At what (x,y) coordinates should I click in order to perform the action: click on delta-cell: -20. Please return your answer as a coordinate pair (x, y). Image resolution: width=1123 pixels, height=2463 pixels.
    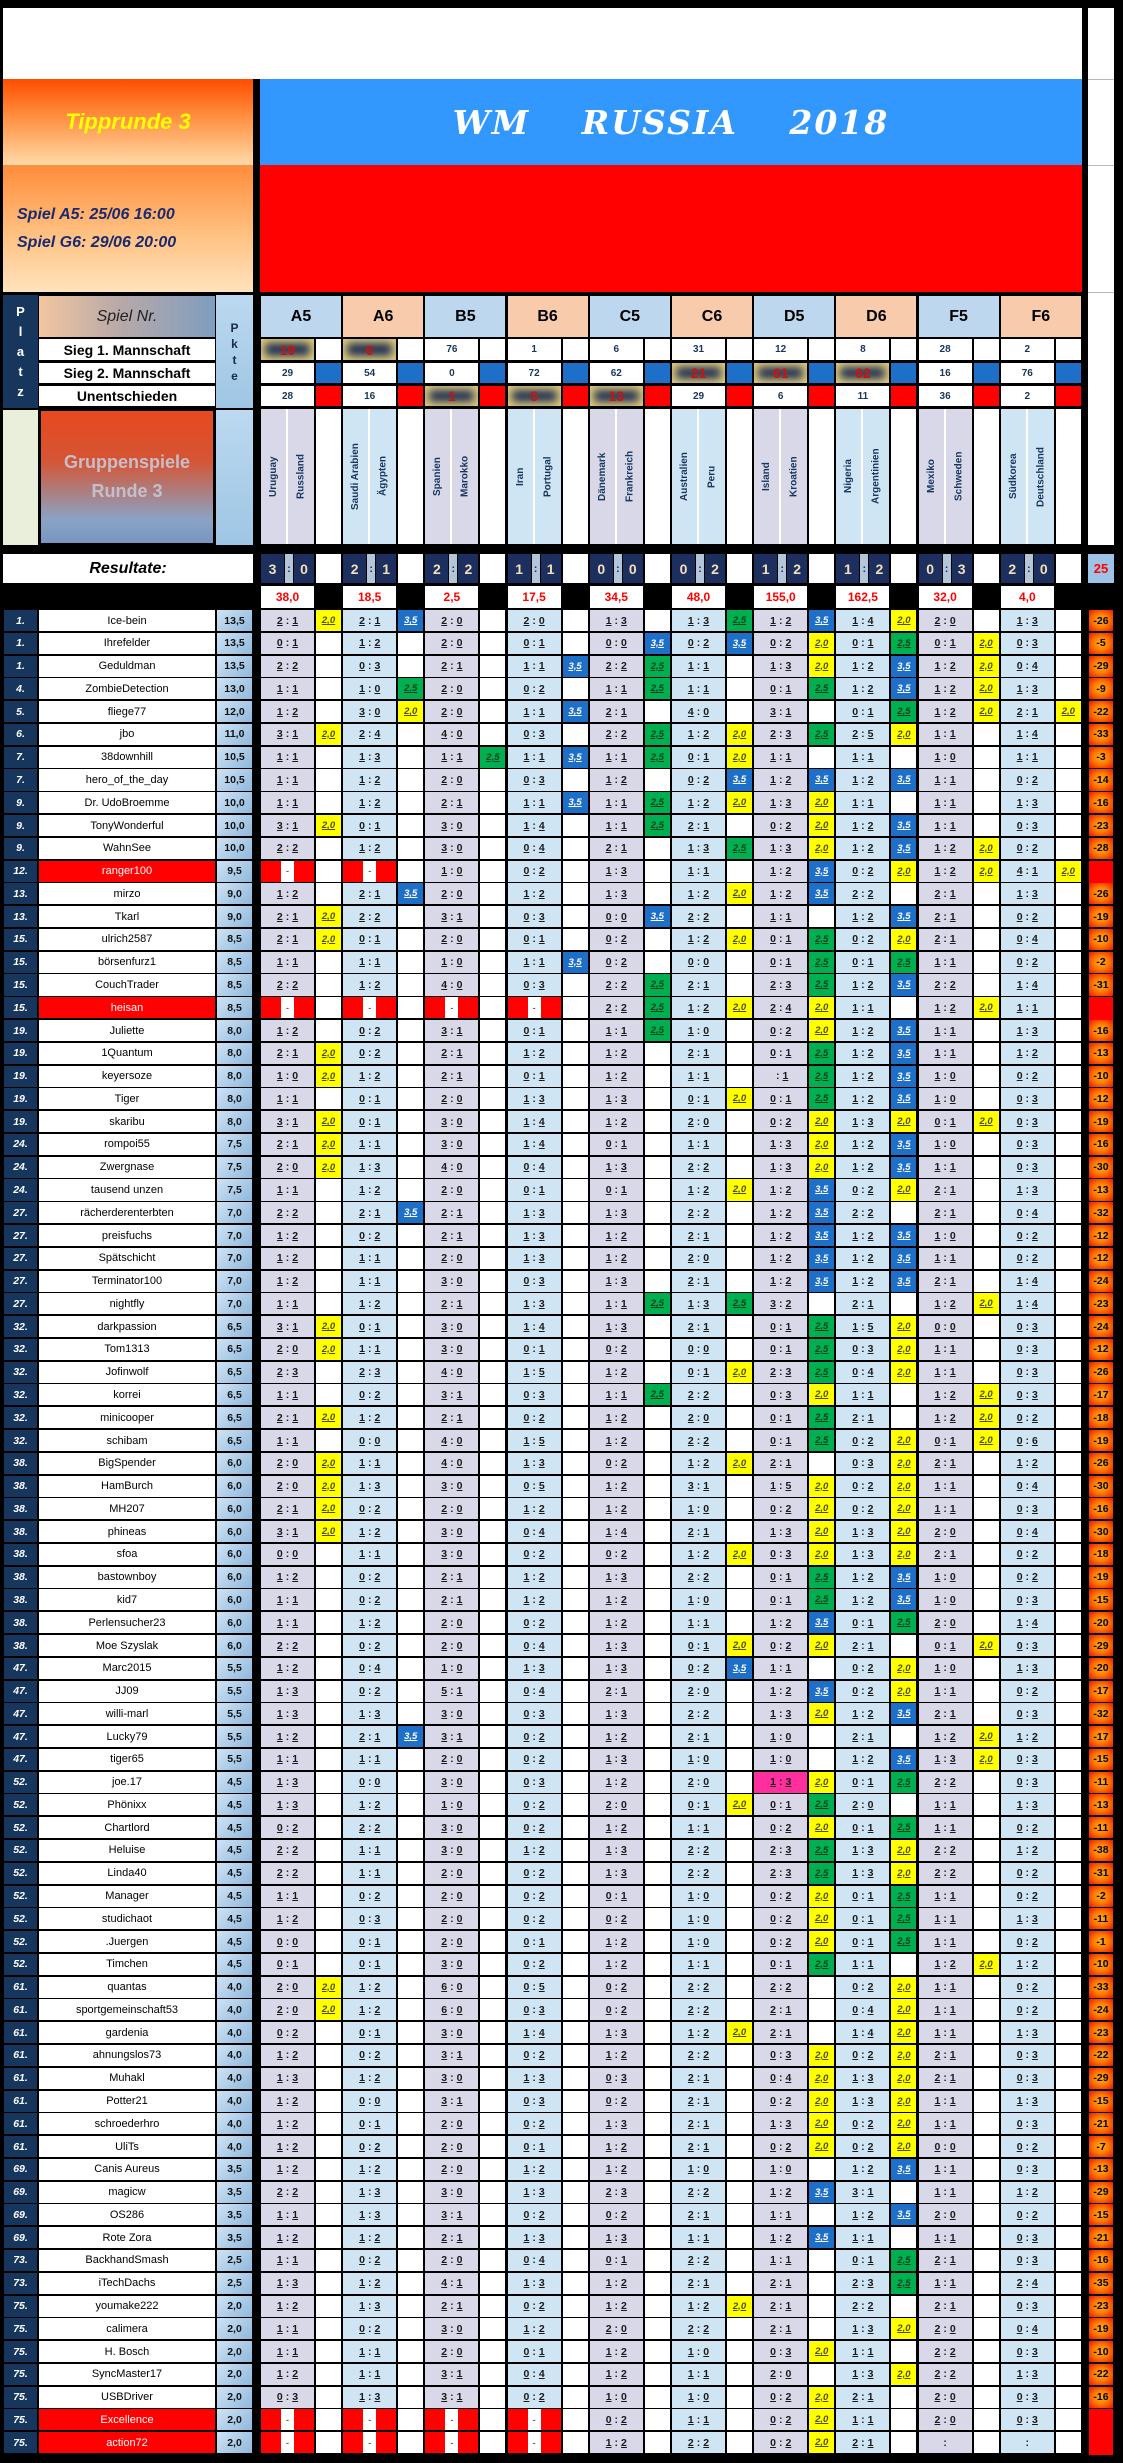
    Looking at the image, I should click on (1101, 1623).